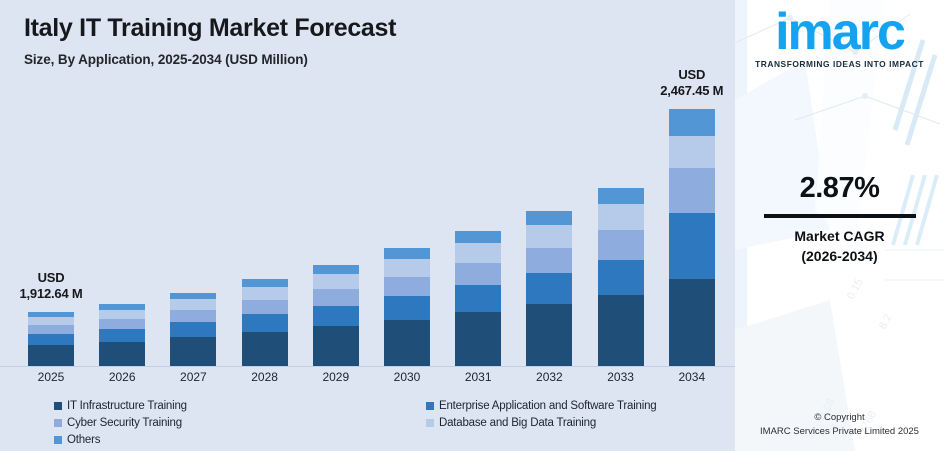  What do you see at coordinates (51, 294) in the screenshot?
I see `start-value-amount: 1,912.64 M` at bounding box center [51, 294].